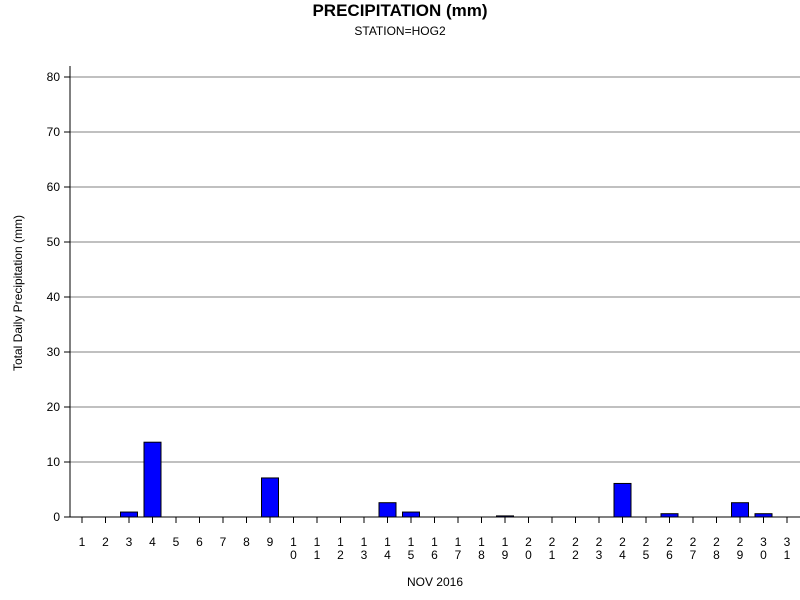 Image resolution: width=800 pixels, height=600 pixels. I want to click on y-tick-label-80: 80, so click(54, 77).